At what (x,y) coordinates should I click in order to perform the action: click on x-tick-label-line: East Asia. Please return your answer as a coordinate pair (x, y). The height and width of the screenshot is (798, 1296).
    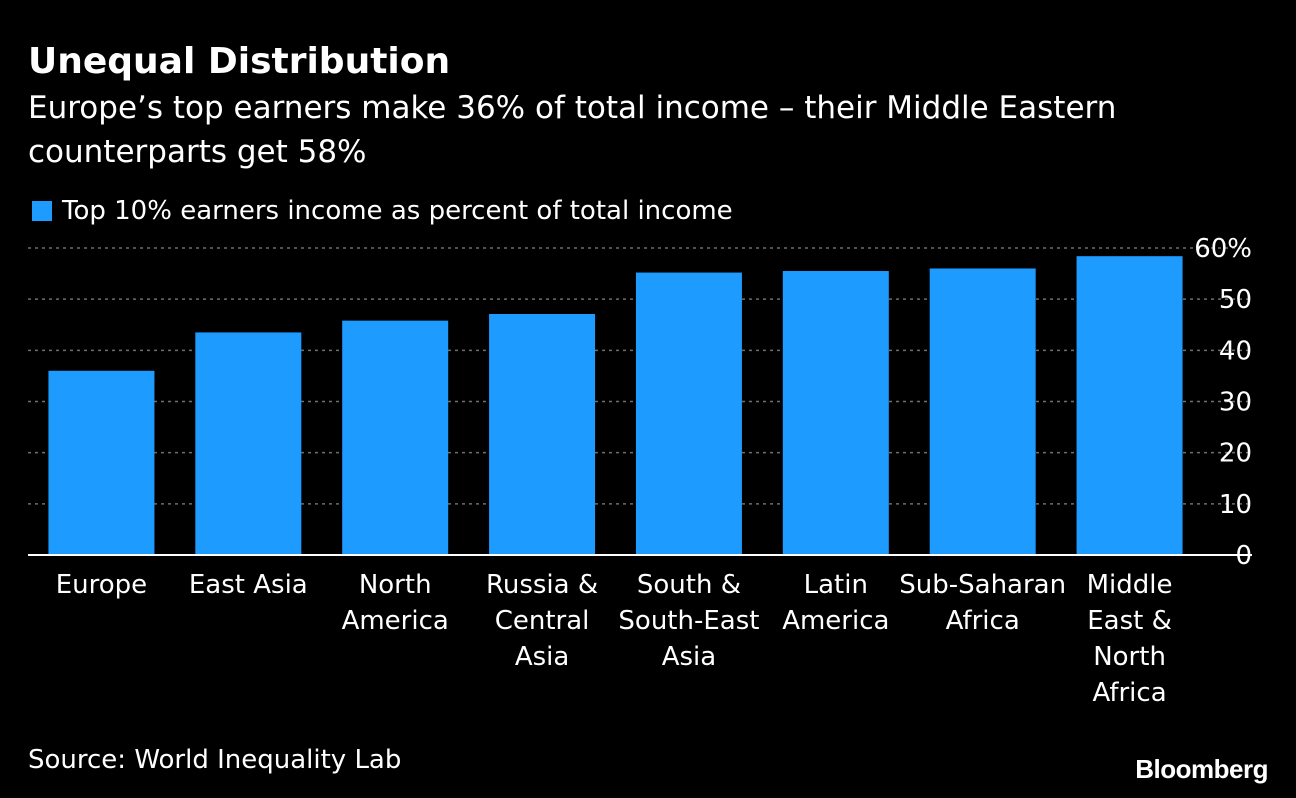
    Looking at the image, I should click on (248, 585).